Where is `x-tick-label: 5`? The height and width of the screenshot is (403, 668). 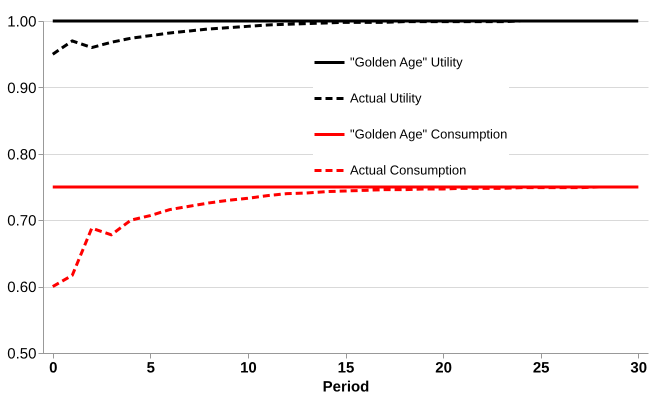
x-tick-label: 5 is located at coordinates (151, 368).